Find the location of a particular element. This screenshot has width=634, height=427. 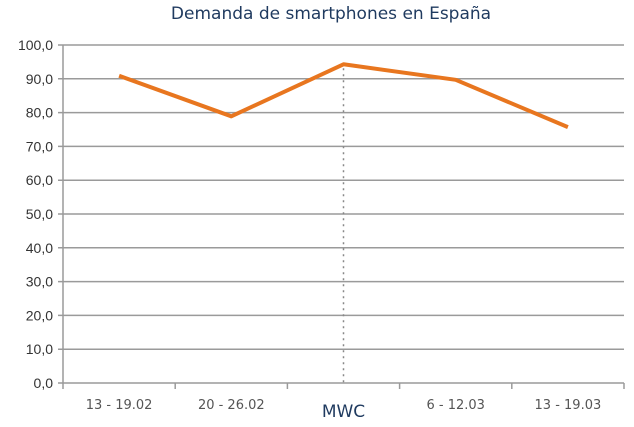

y-tick-label: 100,0 is located at coordinates (35, 45).